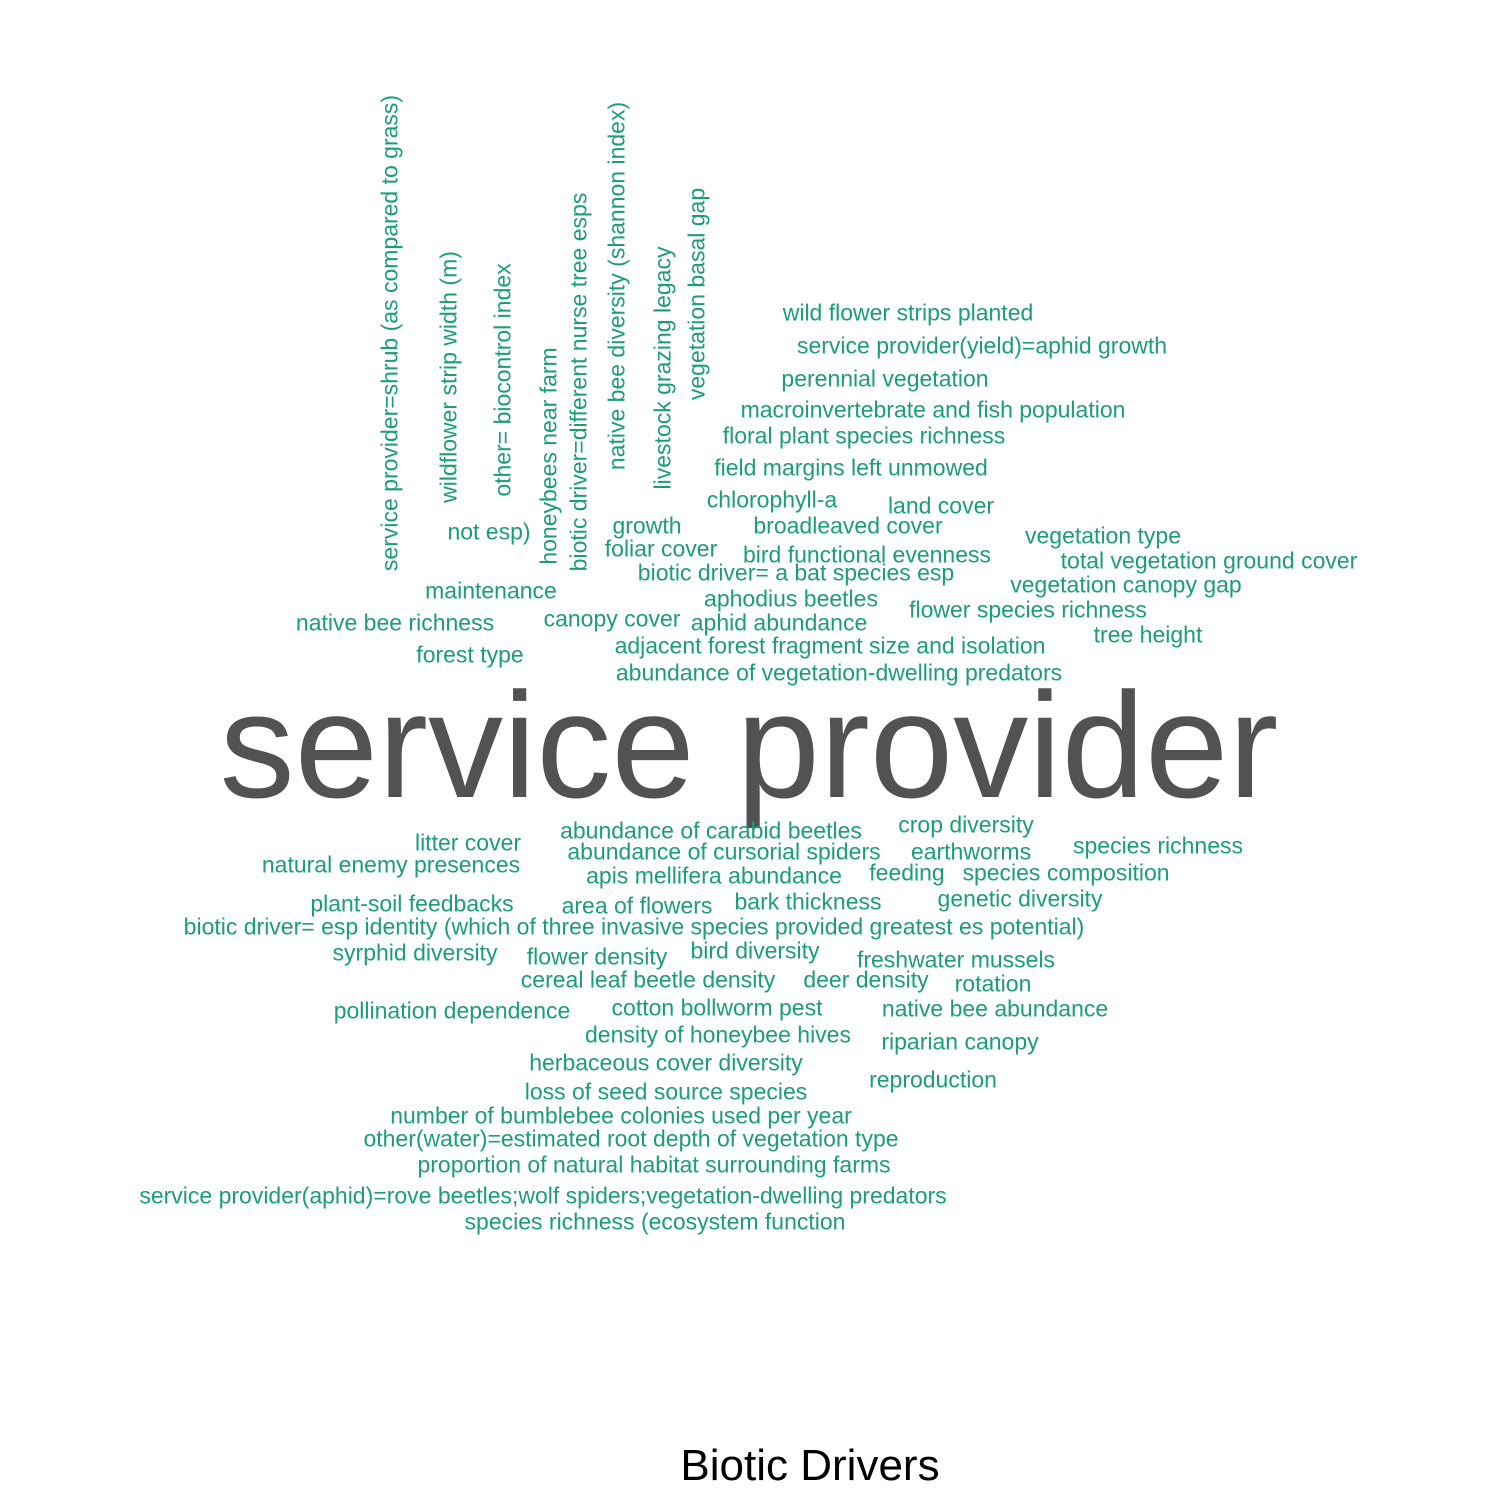  I want to click on word: species richness (ecosystem function, so click(655, 1221).